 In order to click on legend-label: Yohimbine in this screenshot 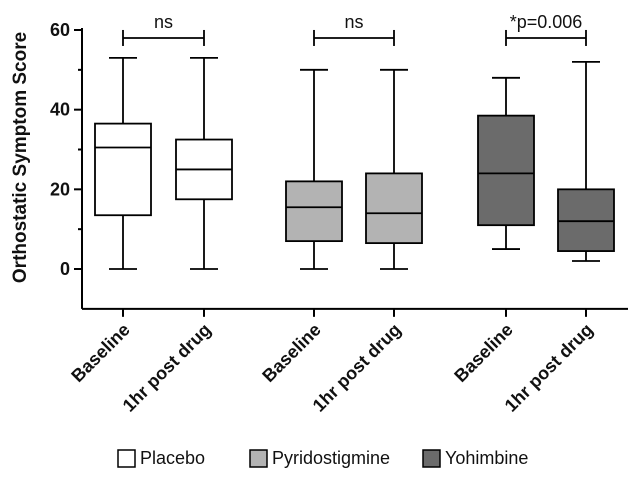, I will do `click(486, 458)`.